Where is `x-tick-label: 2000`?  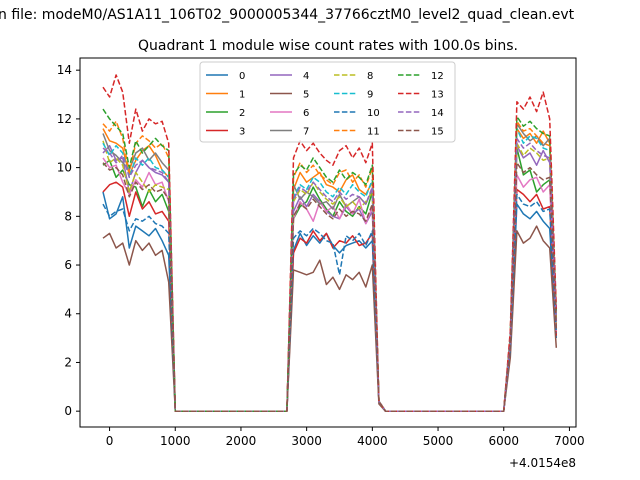
x-tick-label: 2000 is located at coordinates (241, 441).